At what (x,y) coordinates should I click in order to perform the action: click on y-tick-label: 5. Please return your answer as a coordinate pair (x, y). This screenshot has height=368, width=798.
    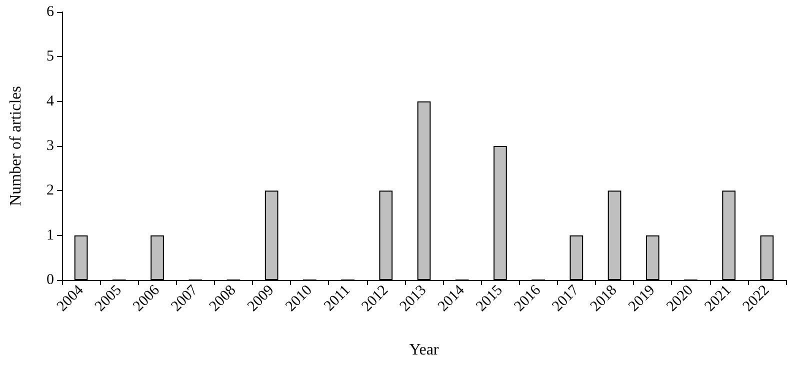
    Looking at the image, I should click on (50, 56).